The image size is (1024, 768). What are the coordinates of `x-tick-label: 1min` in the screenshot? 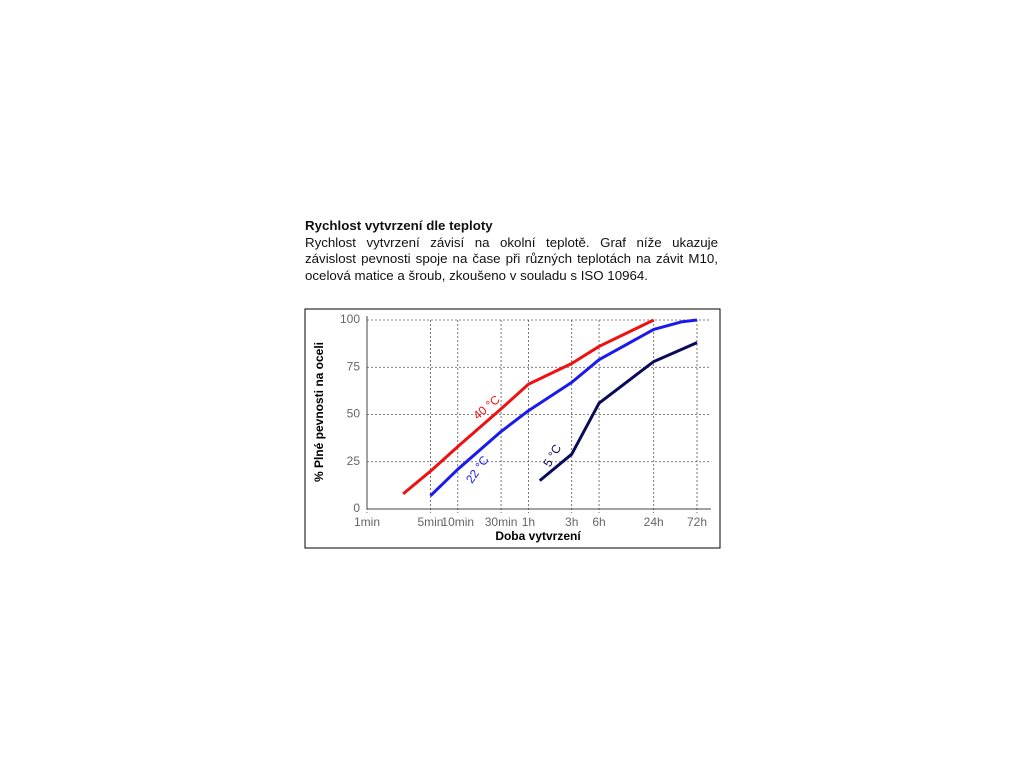 It's located at (367, 522).